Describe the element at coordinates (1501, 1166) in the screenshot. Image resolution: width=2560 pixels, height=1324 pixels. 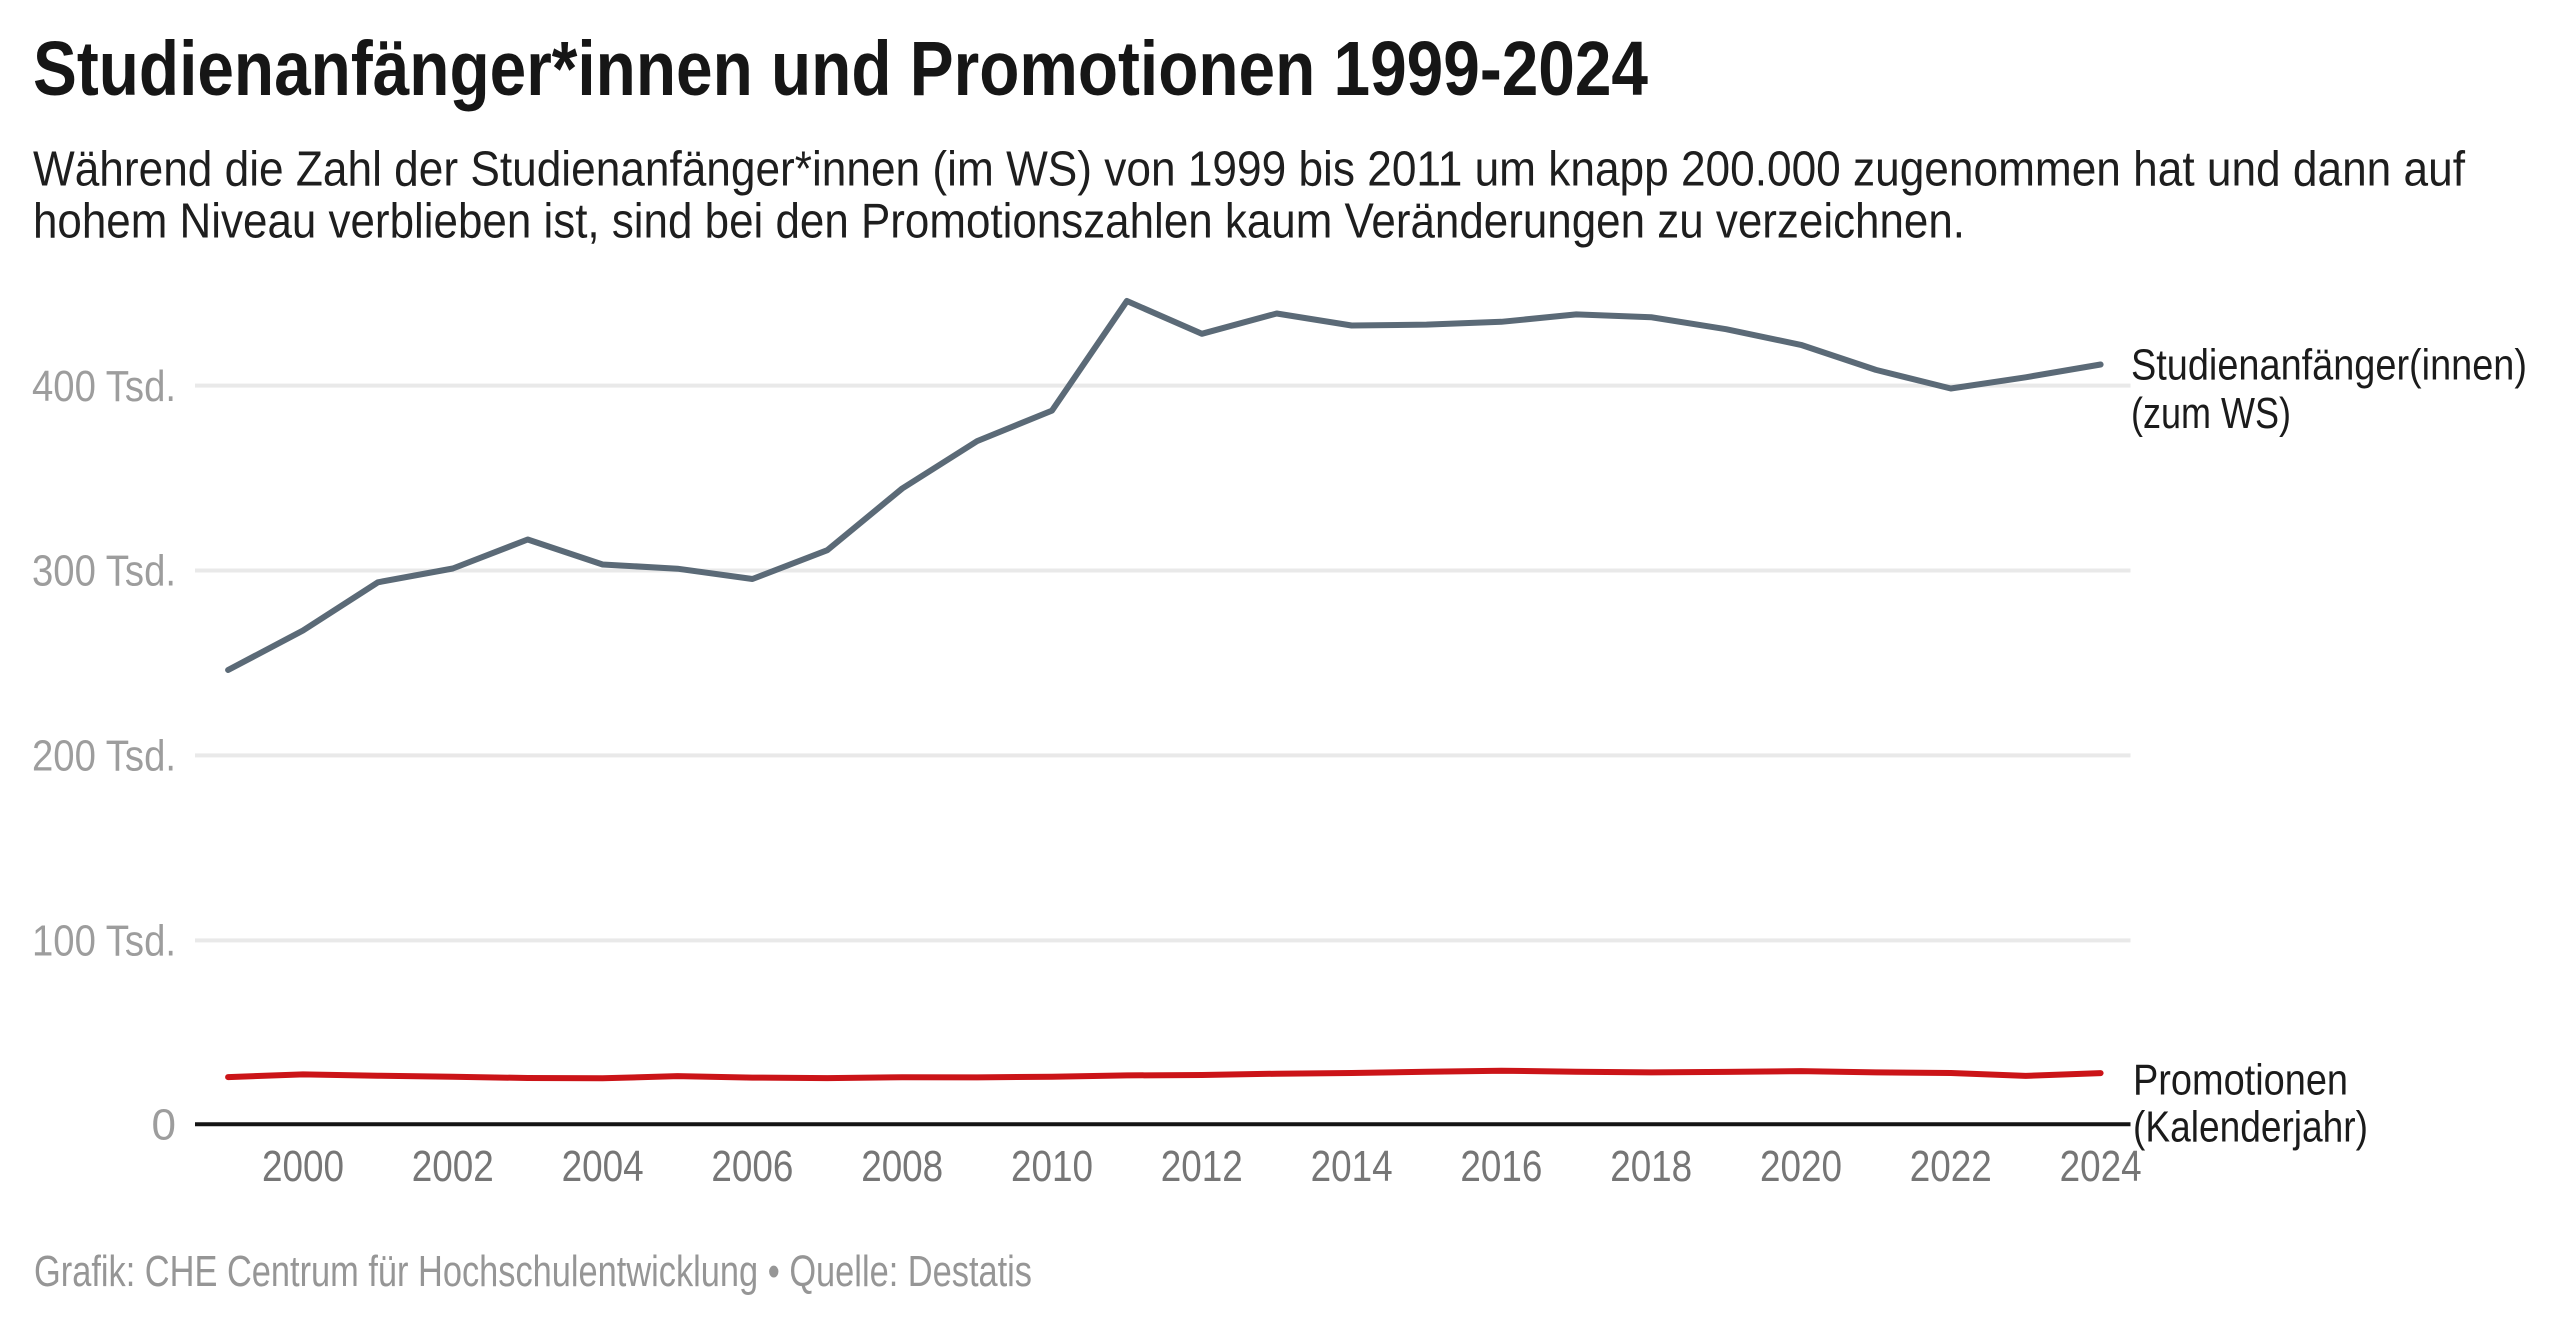
I see `svg-text: 2016` at that location.